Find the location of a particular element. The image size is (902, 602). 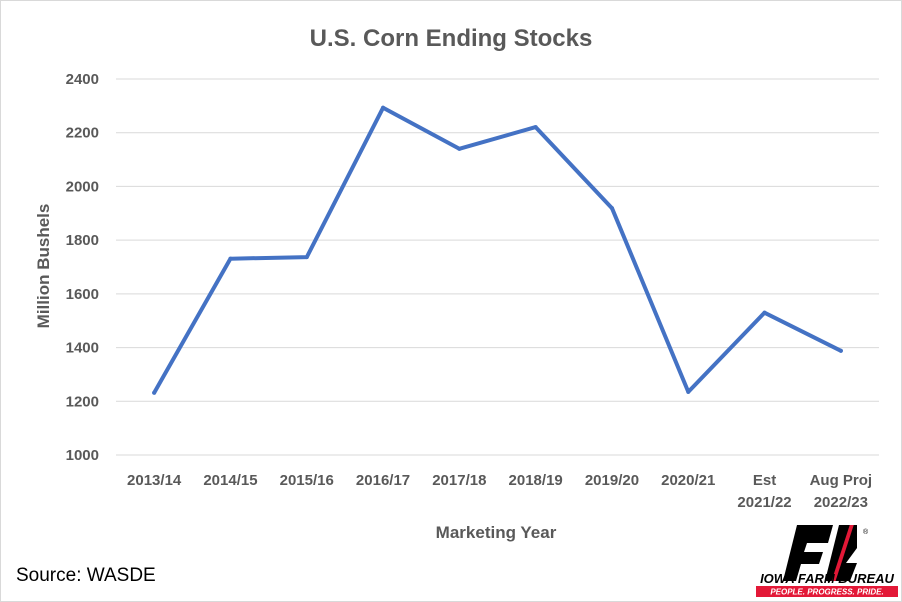

y-tick-label: 1600 is located at coordinates (82, 294).